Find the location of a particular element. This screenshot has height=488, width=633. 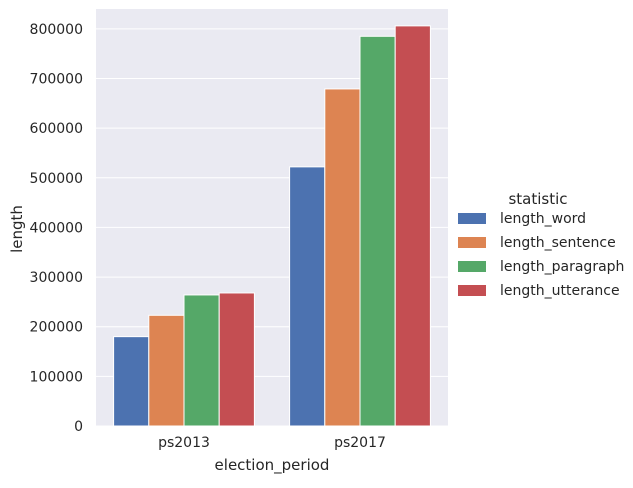

x-axis-label: election_period is located at coordinates (272, 465).